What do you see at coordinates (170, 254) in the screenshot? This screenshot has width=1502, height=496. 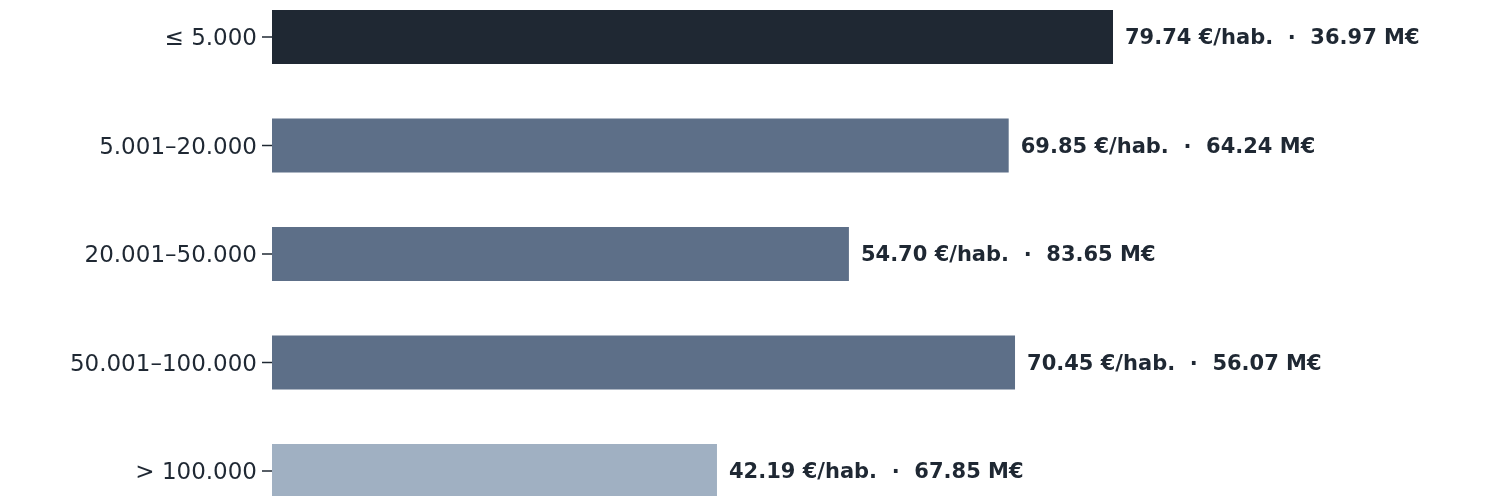 I see `y-tick-label: 20.001–50.000` at bounding box center [170, 254].